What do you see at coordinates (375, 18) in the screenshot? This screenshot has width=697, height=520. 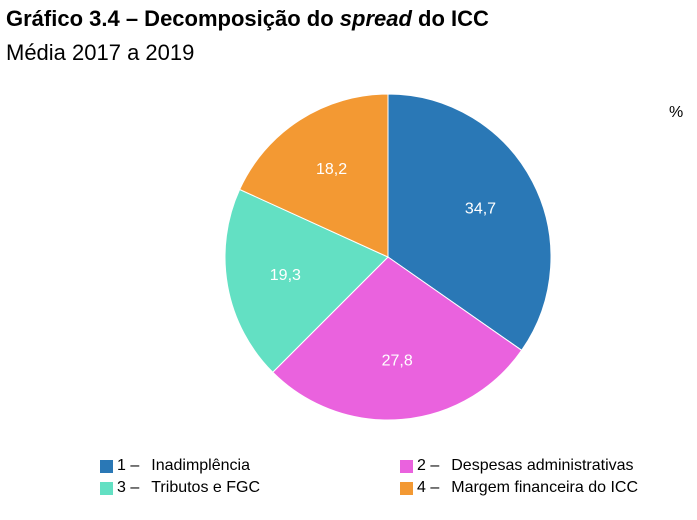 I see `chart-title-emphasis: spread` at bounding box center [375, 18].